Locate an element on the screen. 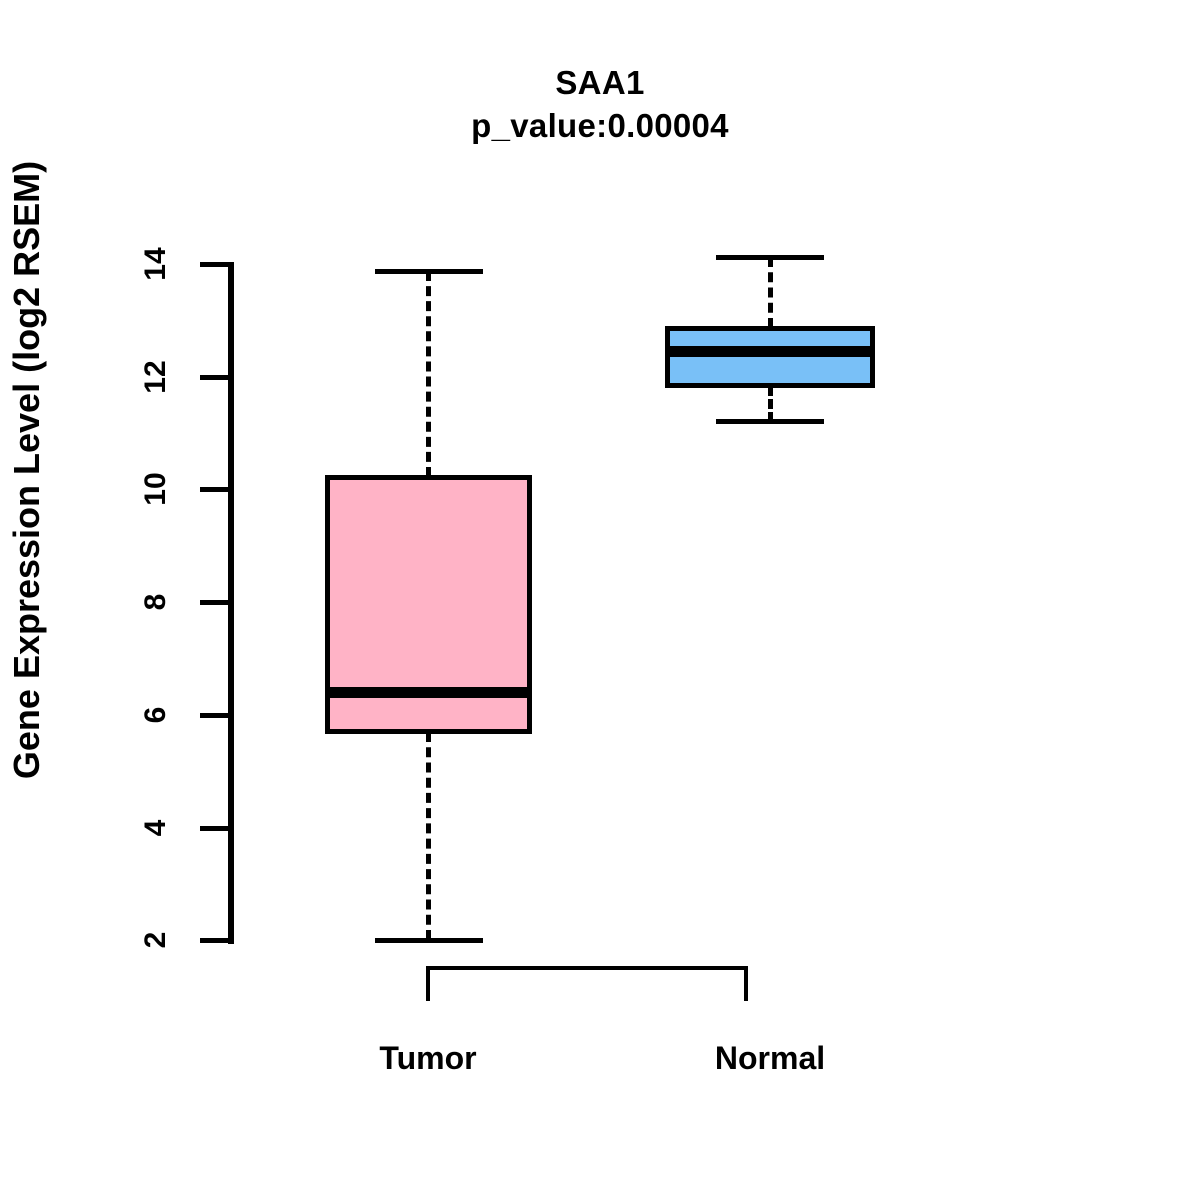  tumor-lower-whisker-cap is located at coordinates (428, 940).